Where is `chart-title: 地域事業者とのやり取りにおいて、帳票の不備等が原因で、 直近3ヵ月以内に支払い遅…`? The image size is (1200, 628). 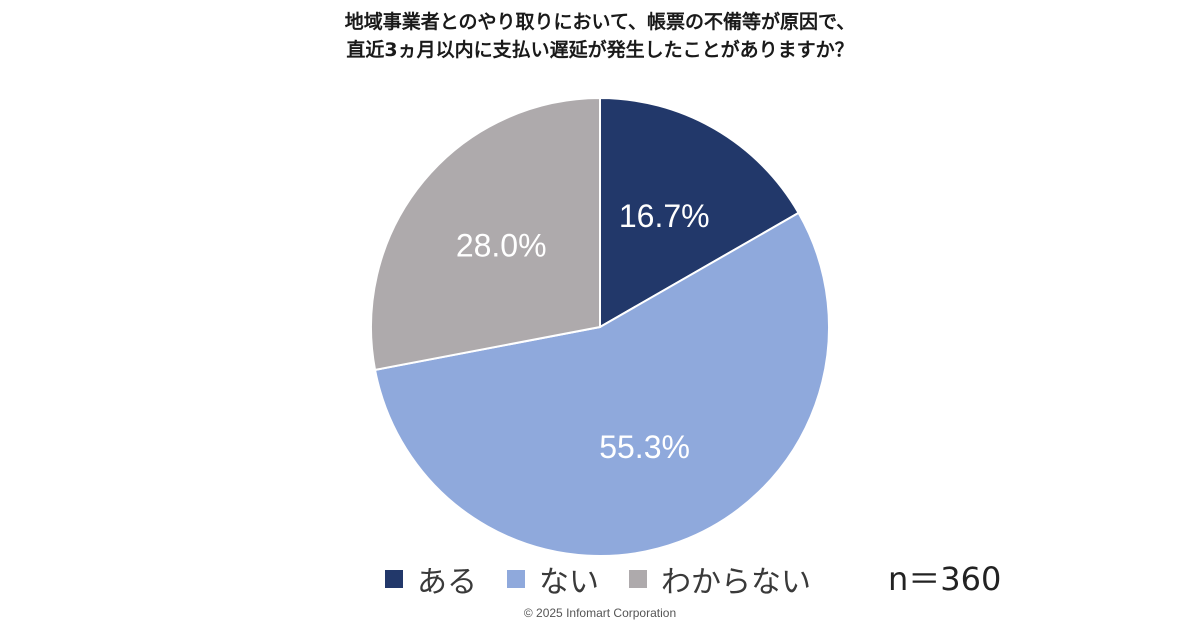
chart-title: 地域事業者とのやり取りにおいて、帳票の不備等が原因で、 直近3ヵ月以内に支払い遅… is located at coordinates (600, 36).